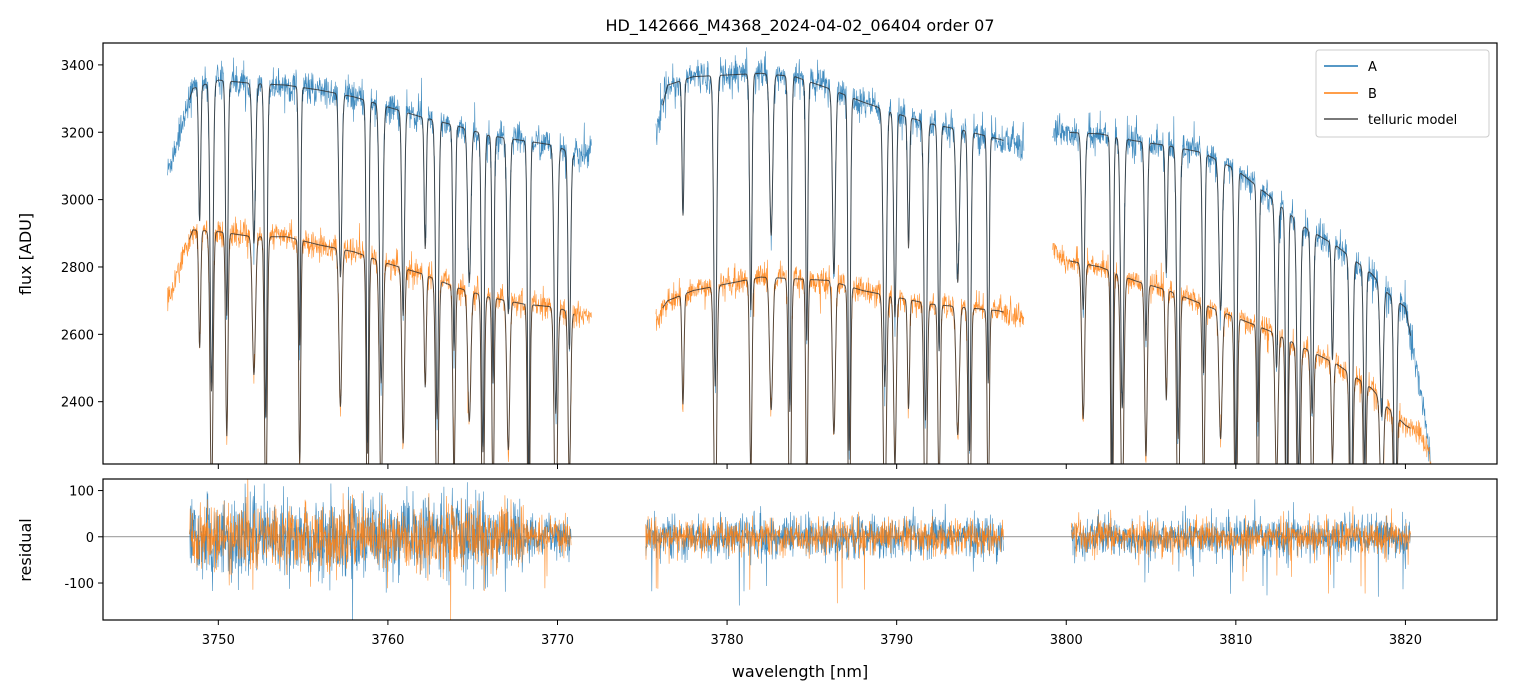  What do you see at coordinates (896, 640) in the screenshot?
I see `residual-x-tick-label: 3790` at bounding box center [896, 640].